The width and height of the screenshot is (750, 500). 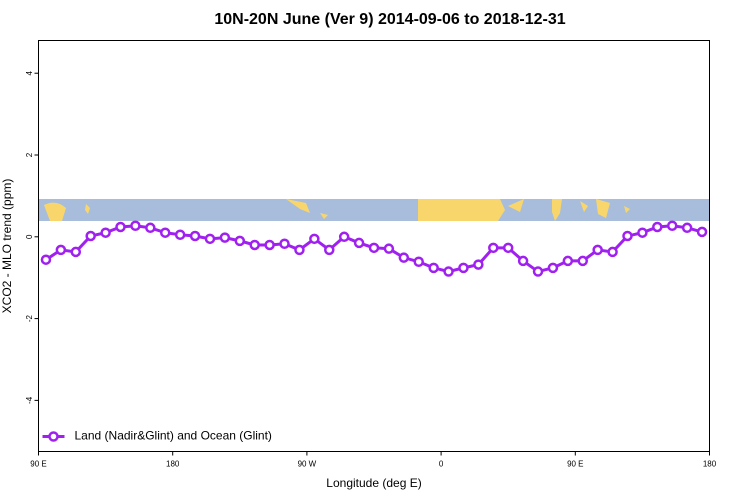 I want to click on y-axis-title: XCO2 - MLO trend (ppm), so click(x=7, y=246).